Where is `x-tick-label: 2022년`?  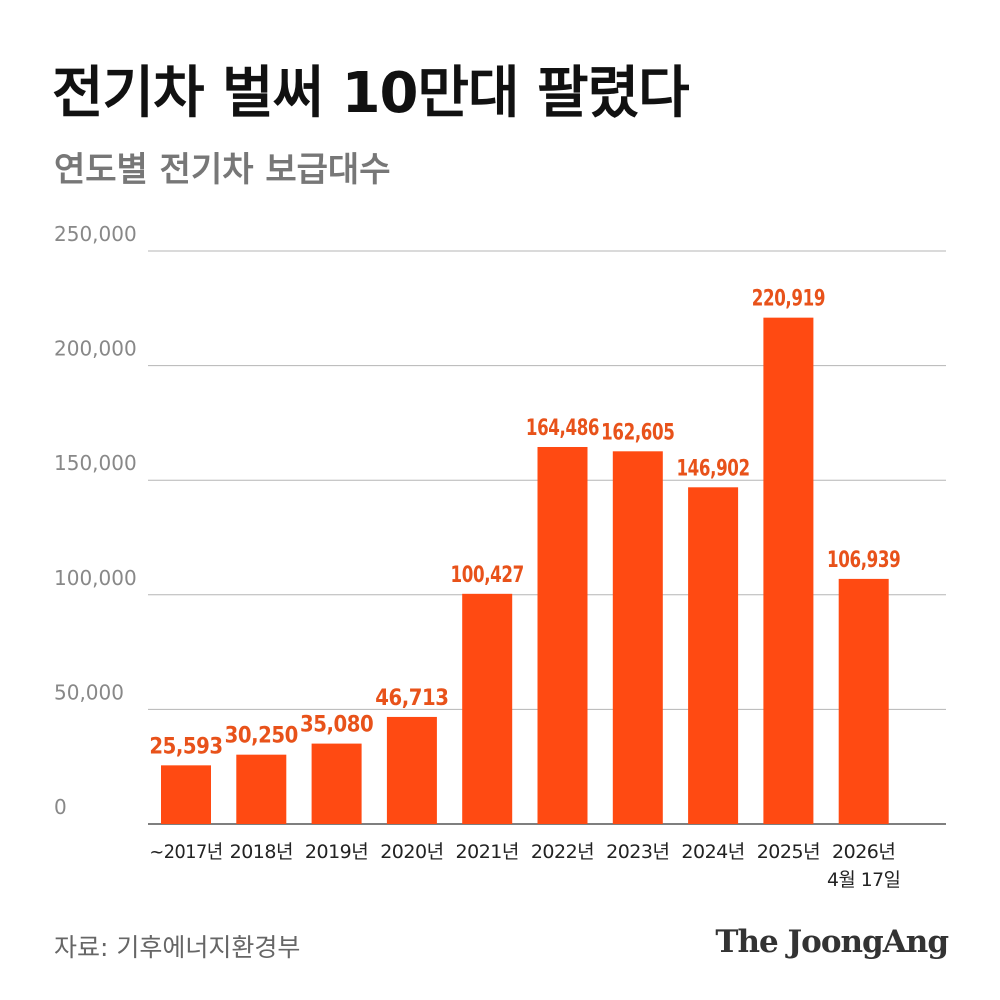
x-tick-label: 2022년 is located at coordinates (562, 852).